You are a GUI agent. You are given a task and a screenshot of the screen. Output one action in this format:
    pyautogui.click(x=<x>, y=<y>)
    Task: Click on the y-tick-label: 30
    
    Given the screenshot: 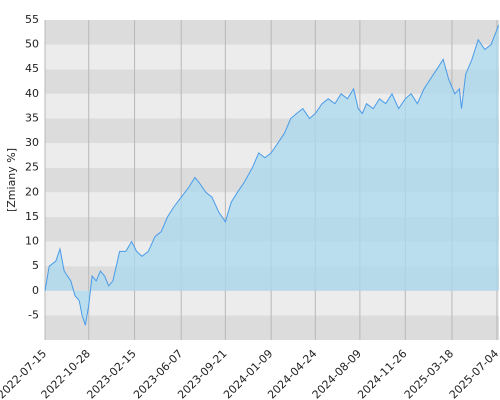 What is the action you would take?
    pyautogui.click(x=32, y=142)
    